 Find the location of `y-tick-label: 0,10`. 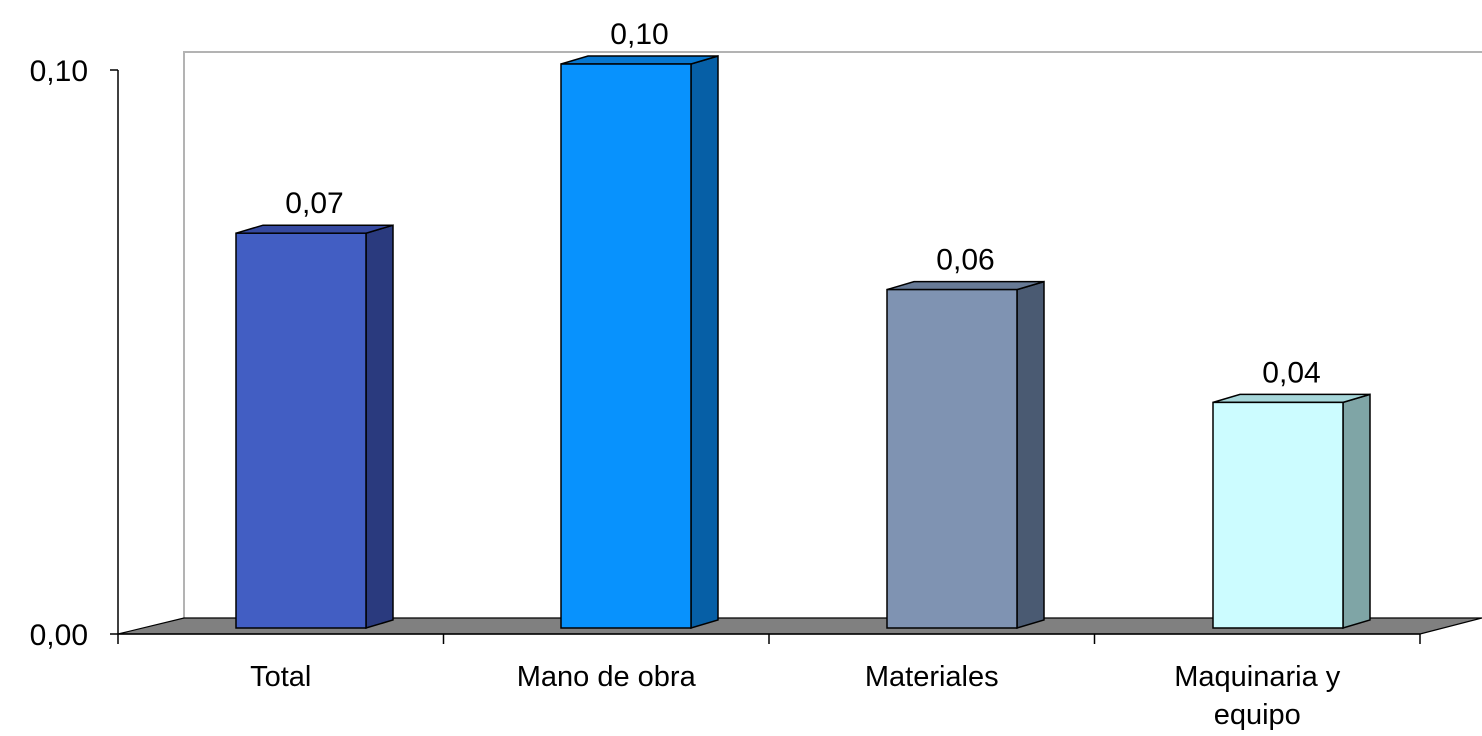

y-tick-label: 0,10 is located at coordinates (59, 71).